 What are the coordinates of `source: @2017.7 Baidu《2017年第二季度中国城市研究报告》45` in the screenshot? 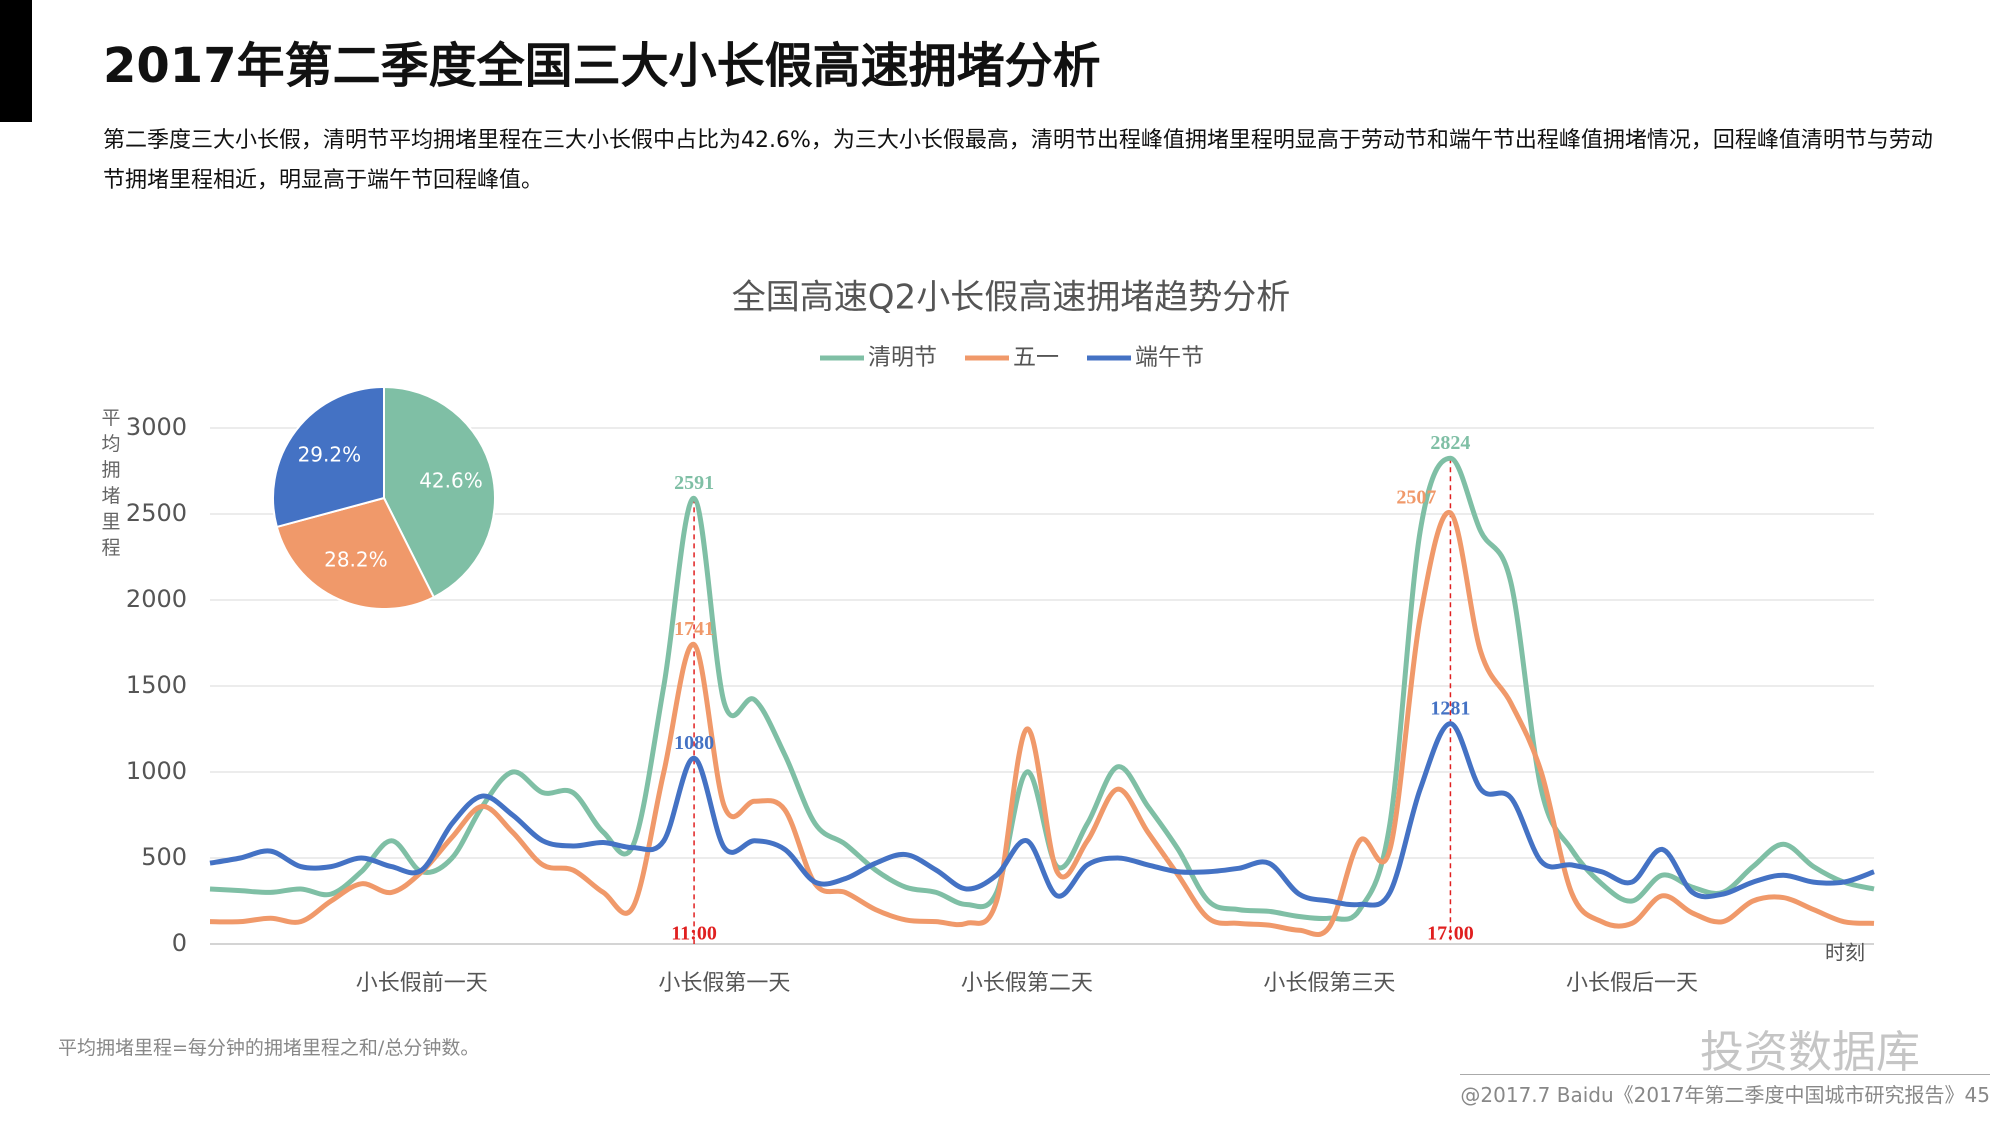 It's located at (1725, 1091).